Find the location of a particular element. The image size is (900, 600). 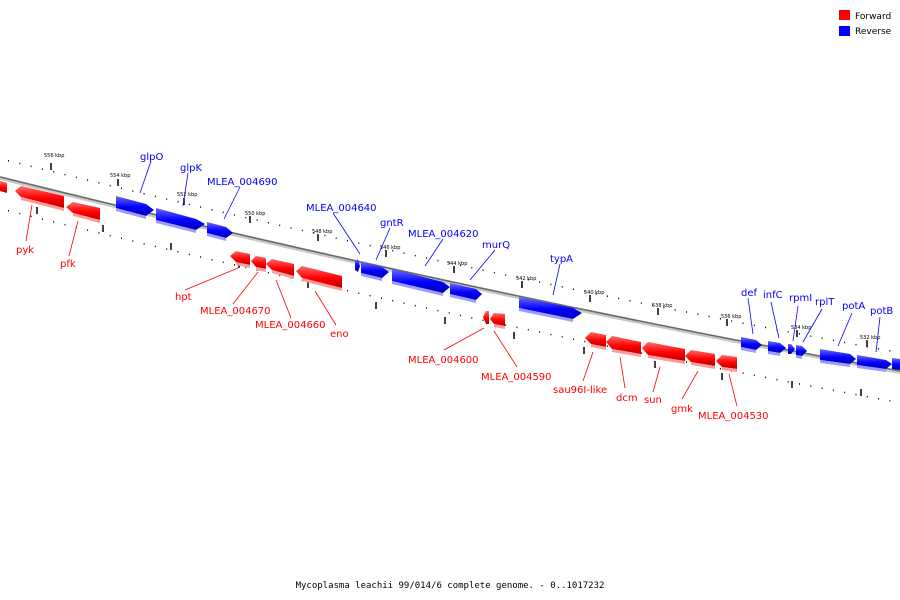

gene-pyk-left is located at coordinates (3, 187).